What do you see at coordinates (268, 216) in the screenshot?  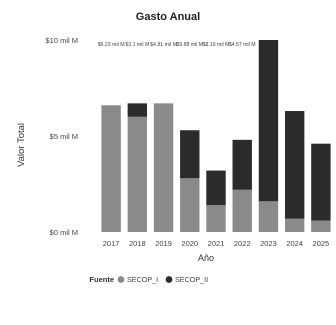 I see `bar-secop-i-2023` at bounding box center [268, 216].